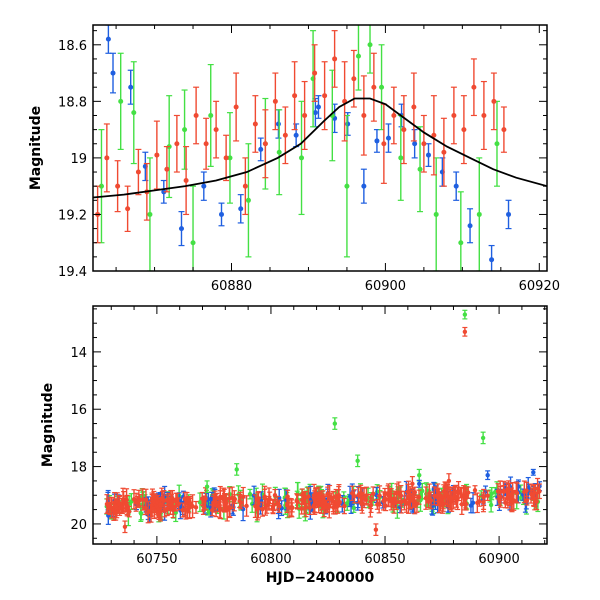 Image resolution: width=600 pixels, height=600 pixels. Describe the element at coordinates (231, 286) in the screenshot. I see `top-x-tick-label: 60880` at that location.